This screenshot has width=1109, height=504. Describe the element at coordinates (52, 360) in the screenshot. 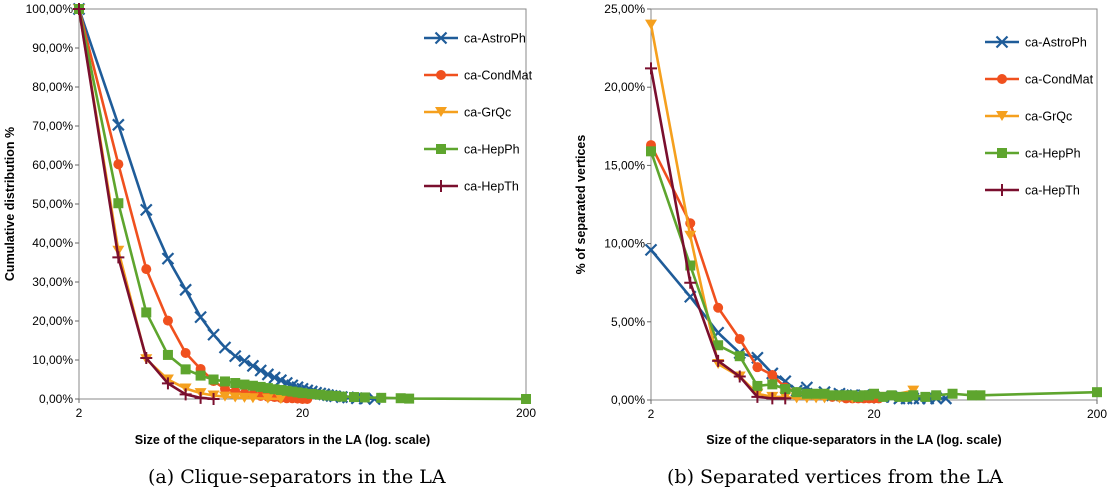

I see `y-tick-label-a: 10,00%` at that location.